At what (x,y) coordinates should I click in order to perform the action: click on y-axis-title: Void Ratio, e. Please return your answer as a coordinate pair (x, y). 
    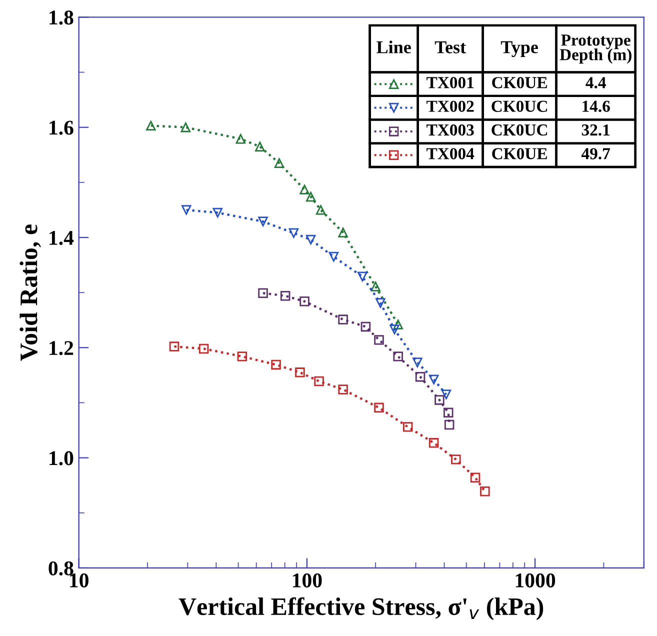
    Looking at the image, I should click on (30, 292).